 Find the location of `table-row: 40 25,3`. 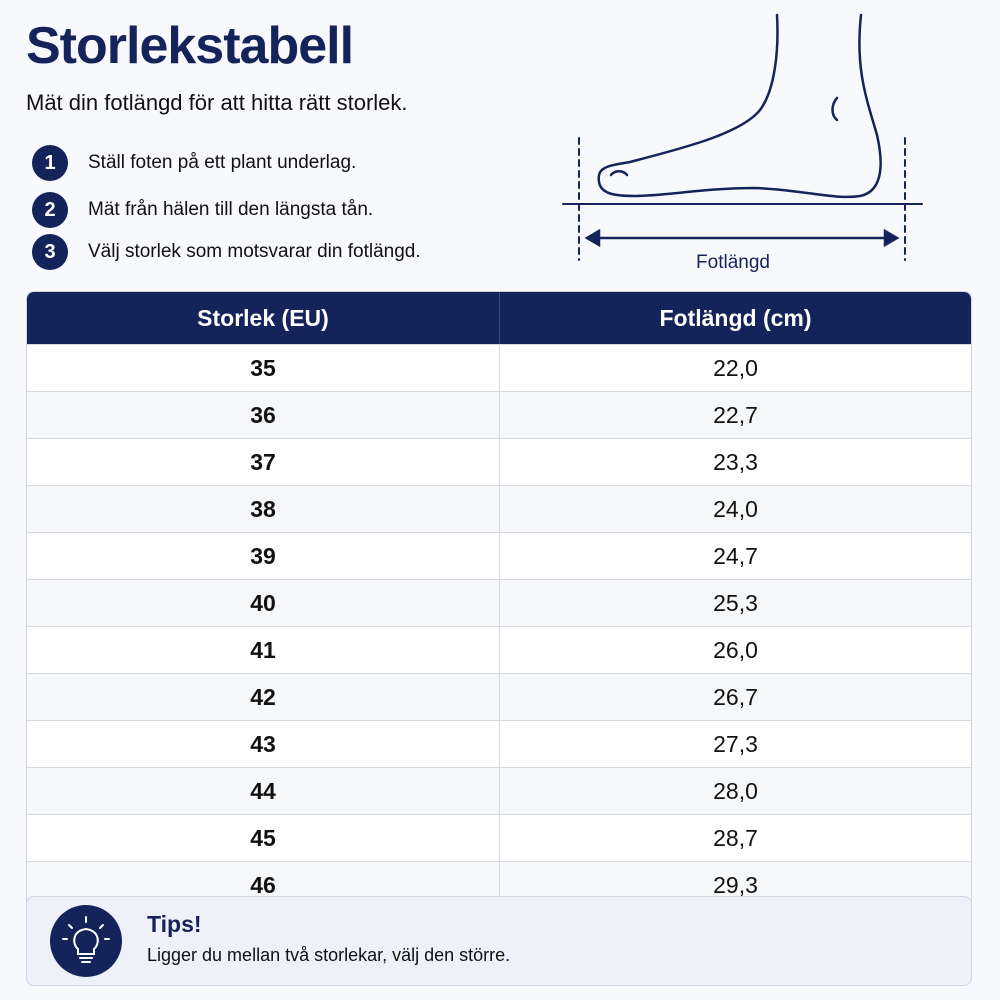

table-row: 40 25,3 is located at coordinates (499, 602).